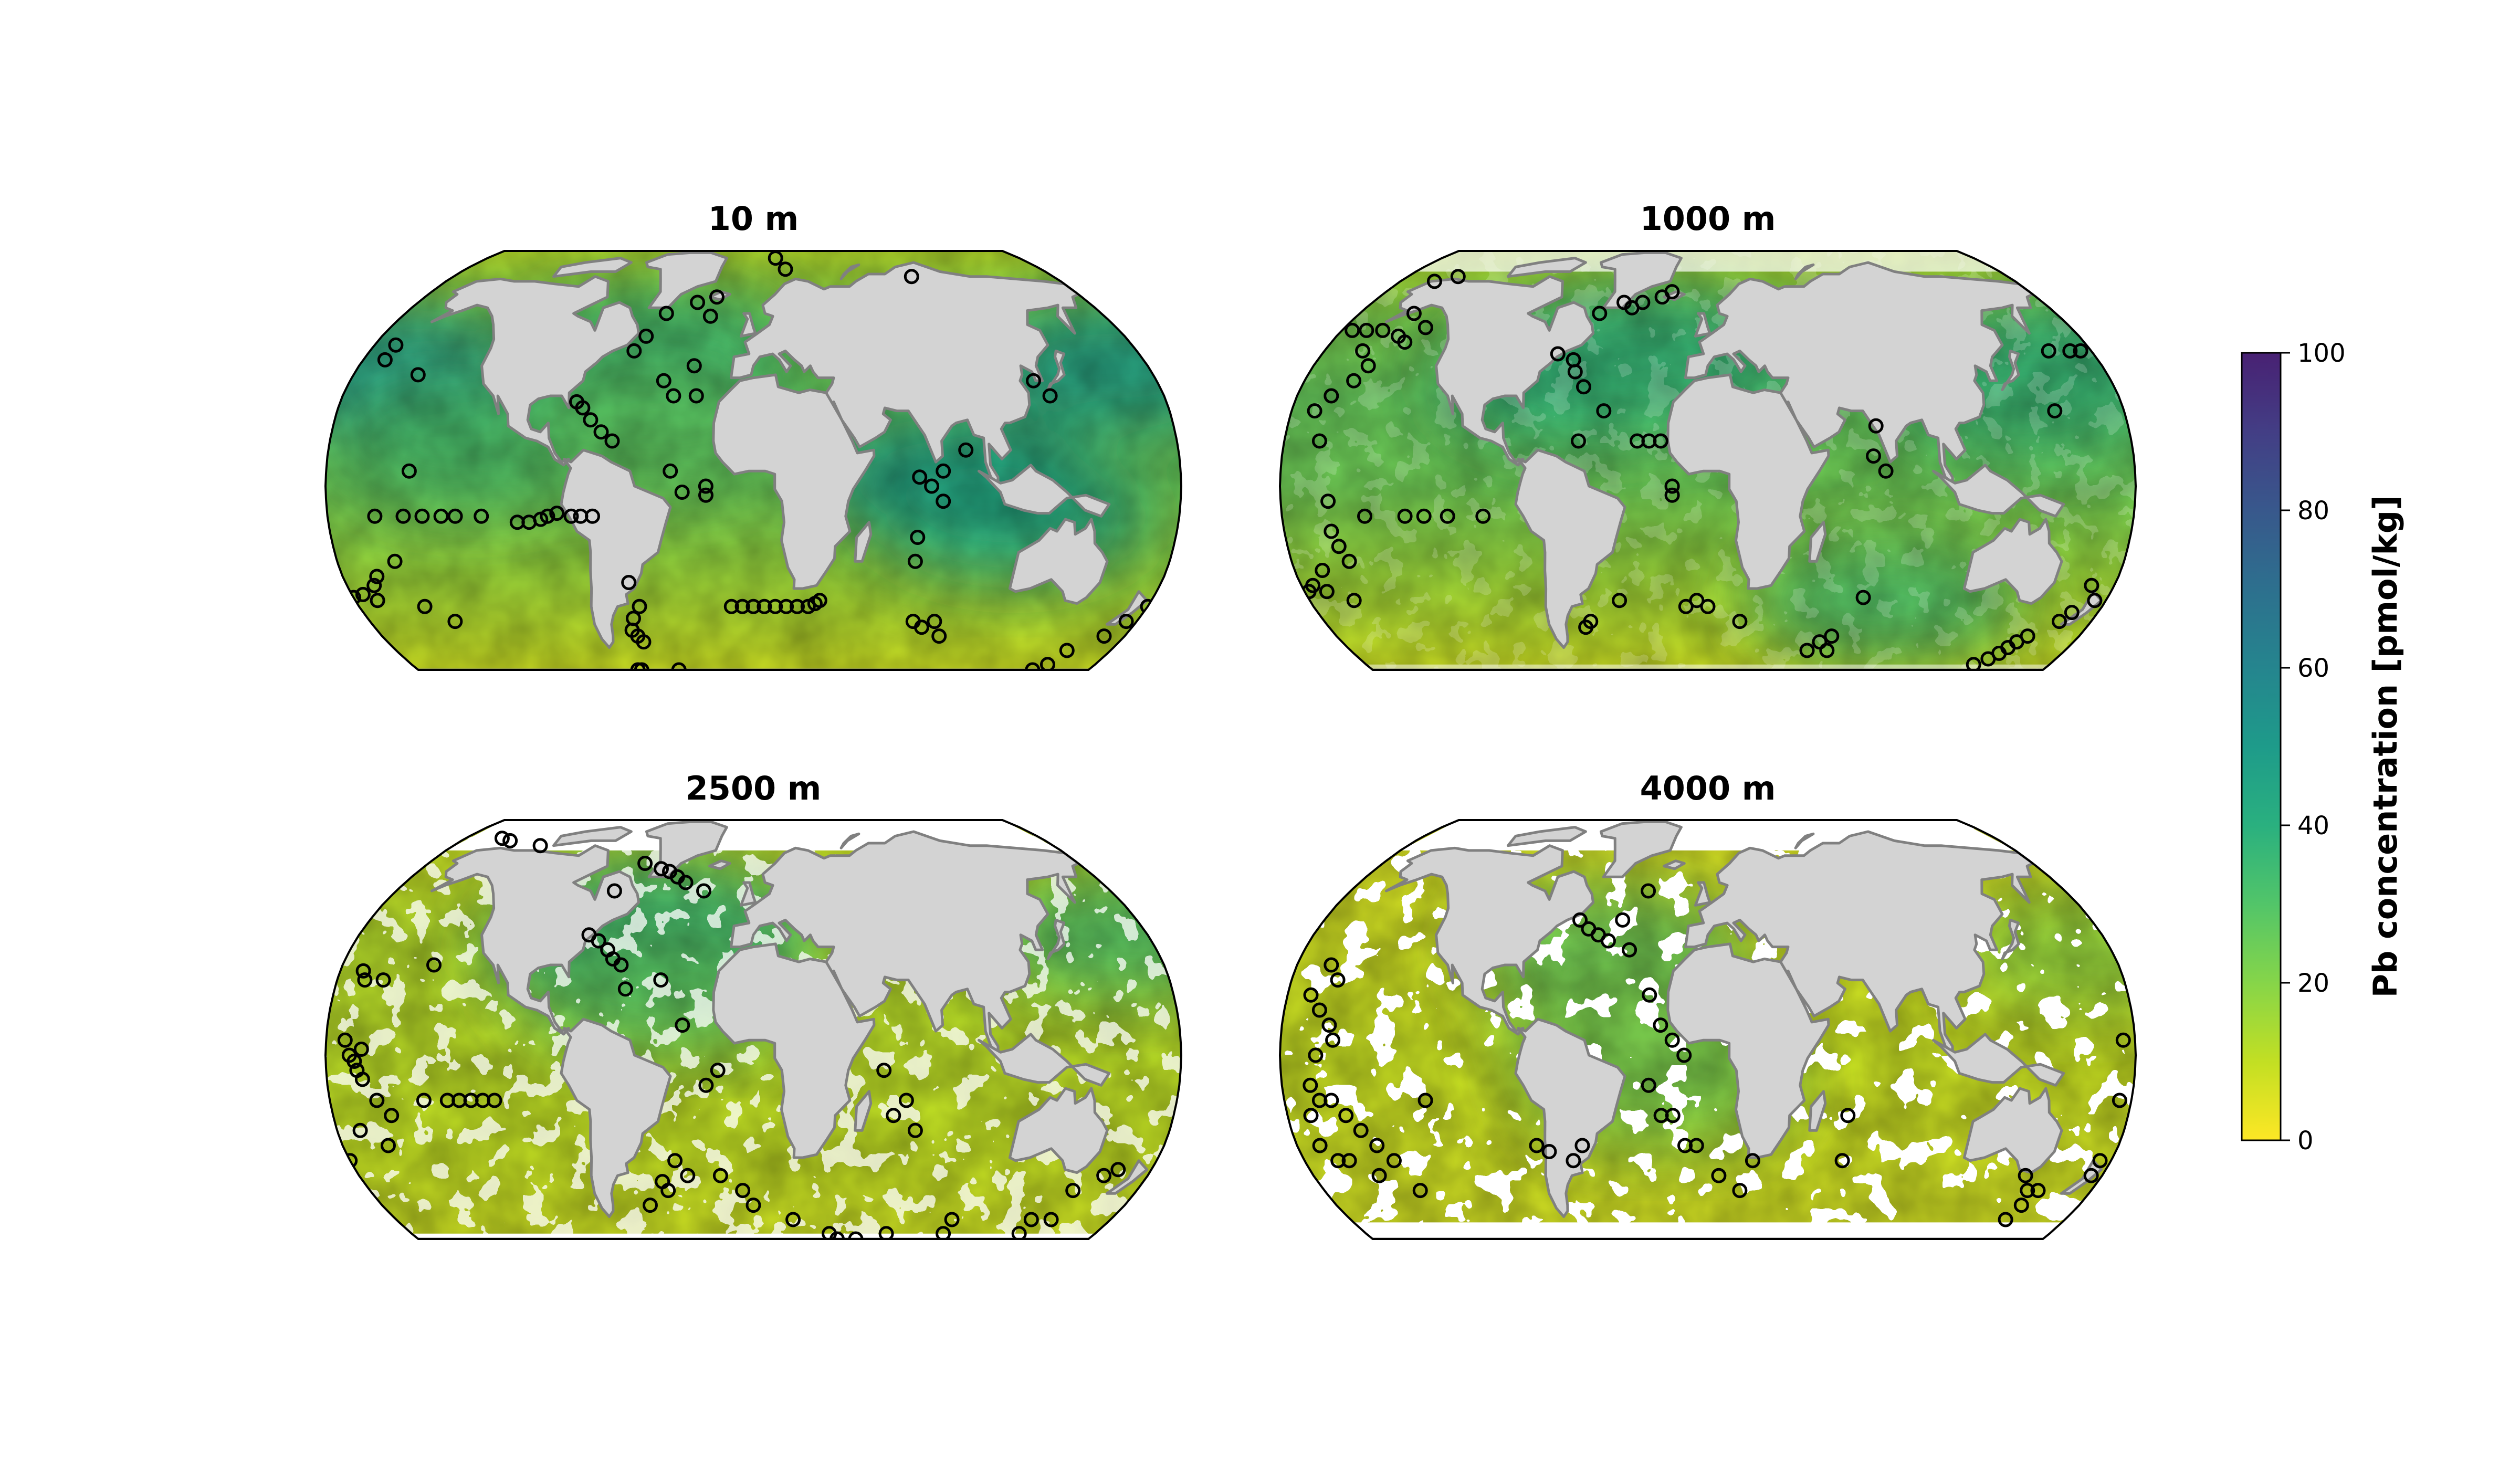 The height and width of the screenshot is (1470, 2520). Describe the element at coordinates (2313, 826) in the screenshot. I see `colorbar-tick-label: 40` at that location.